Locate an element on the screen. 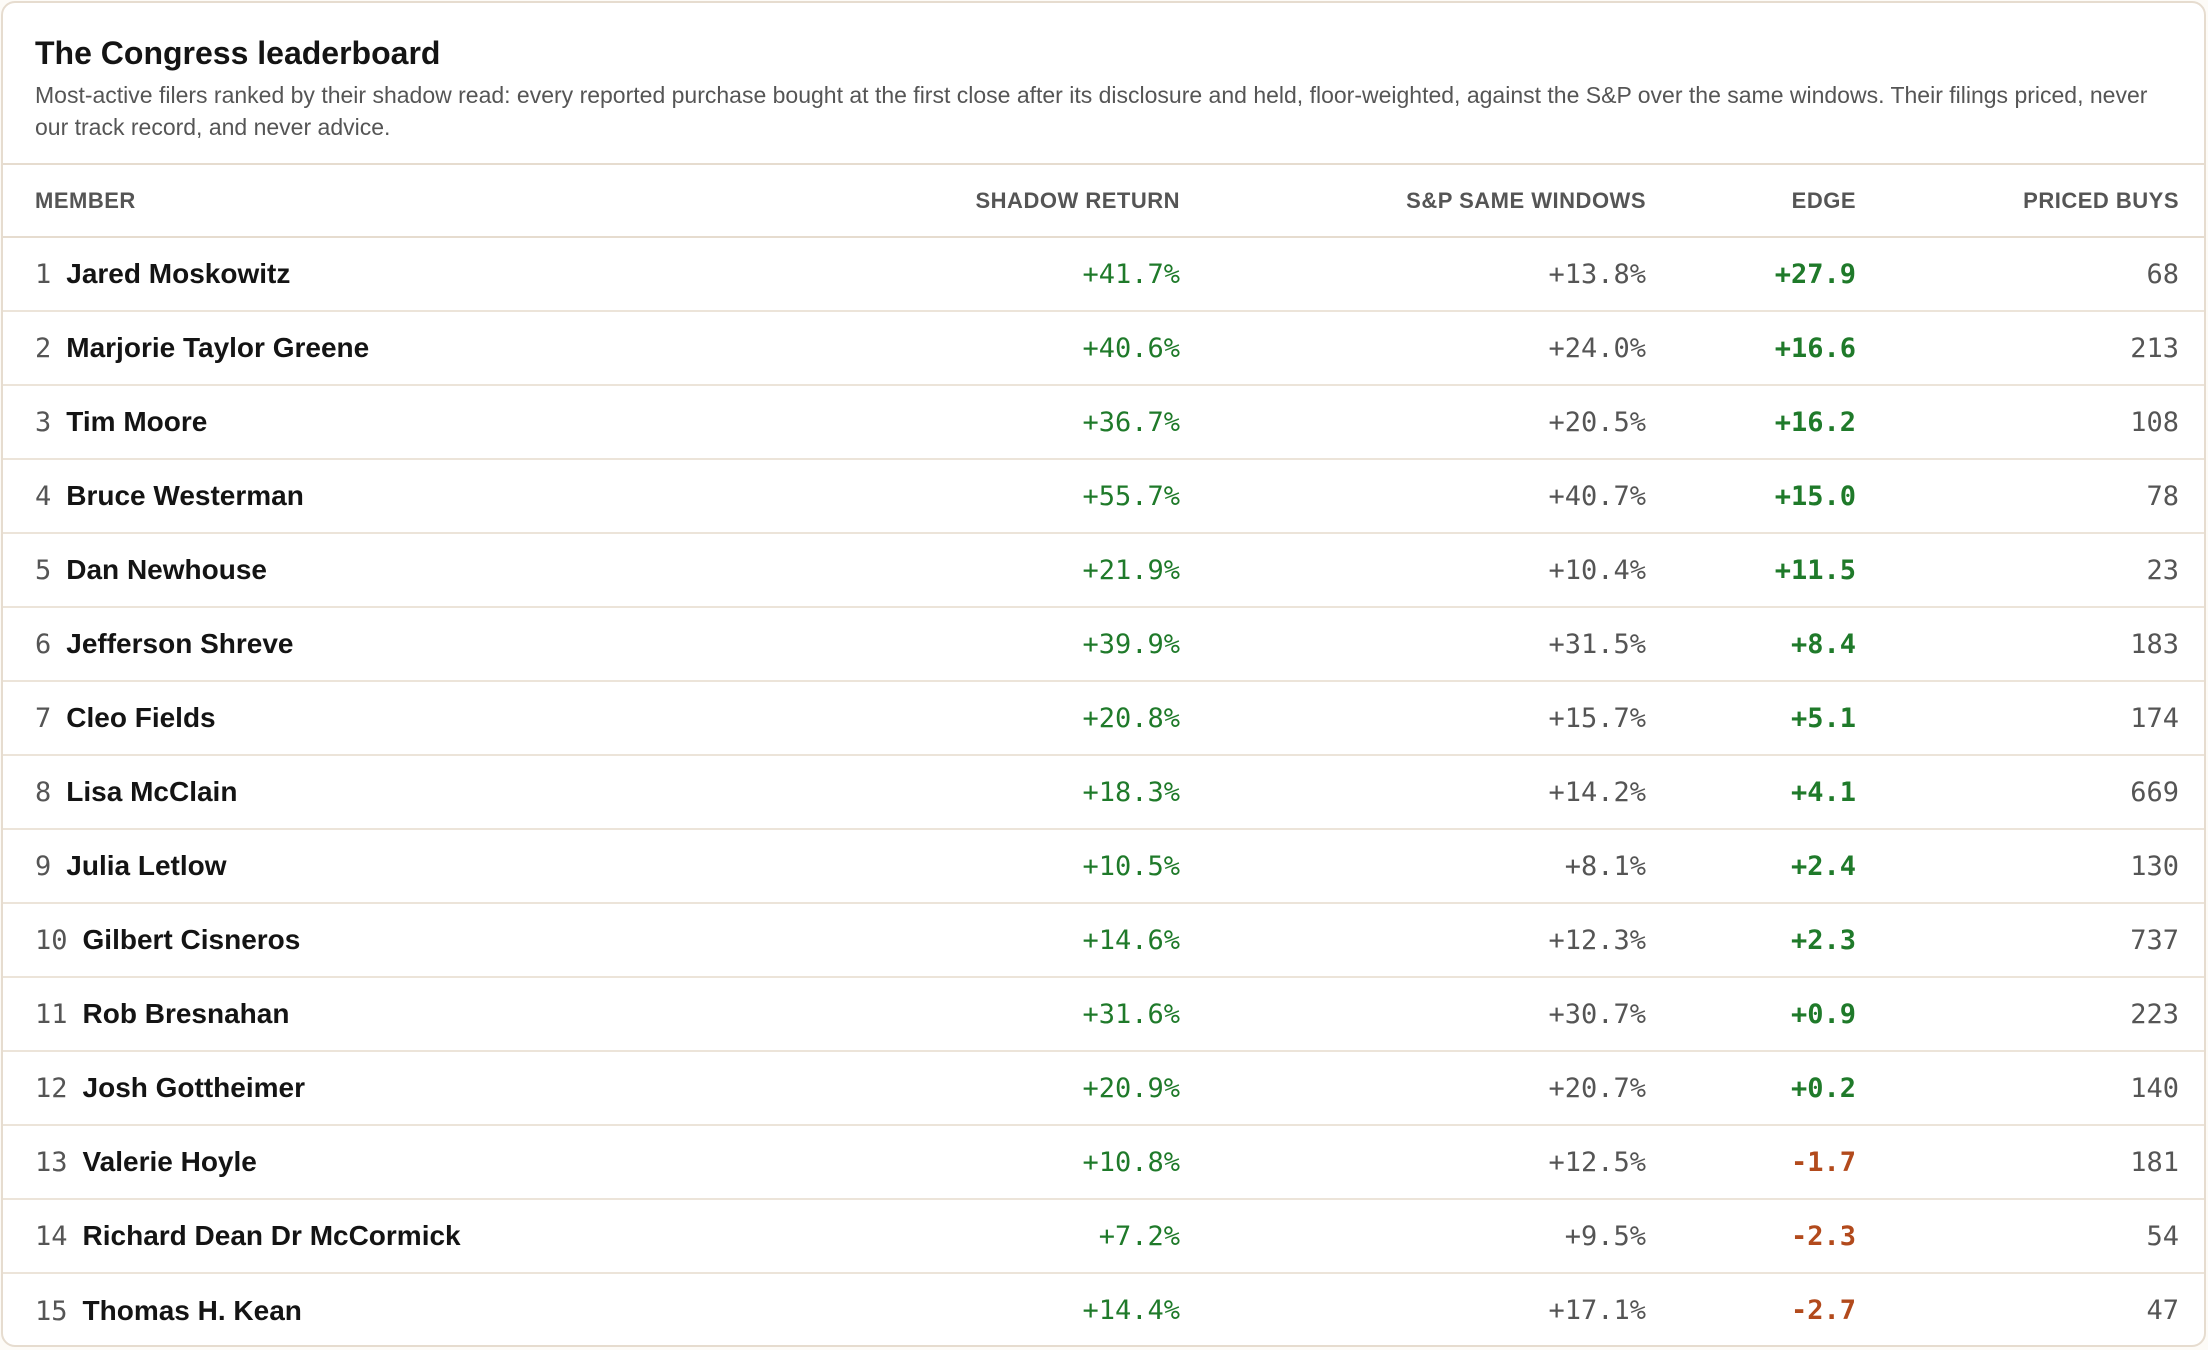 This screenshot has height=1350, width=2208. priced-buys-value: 54 is located at coordinates (2162, 1236).